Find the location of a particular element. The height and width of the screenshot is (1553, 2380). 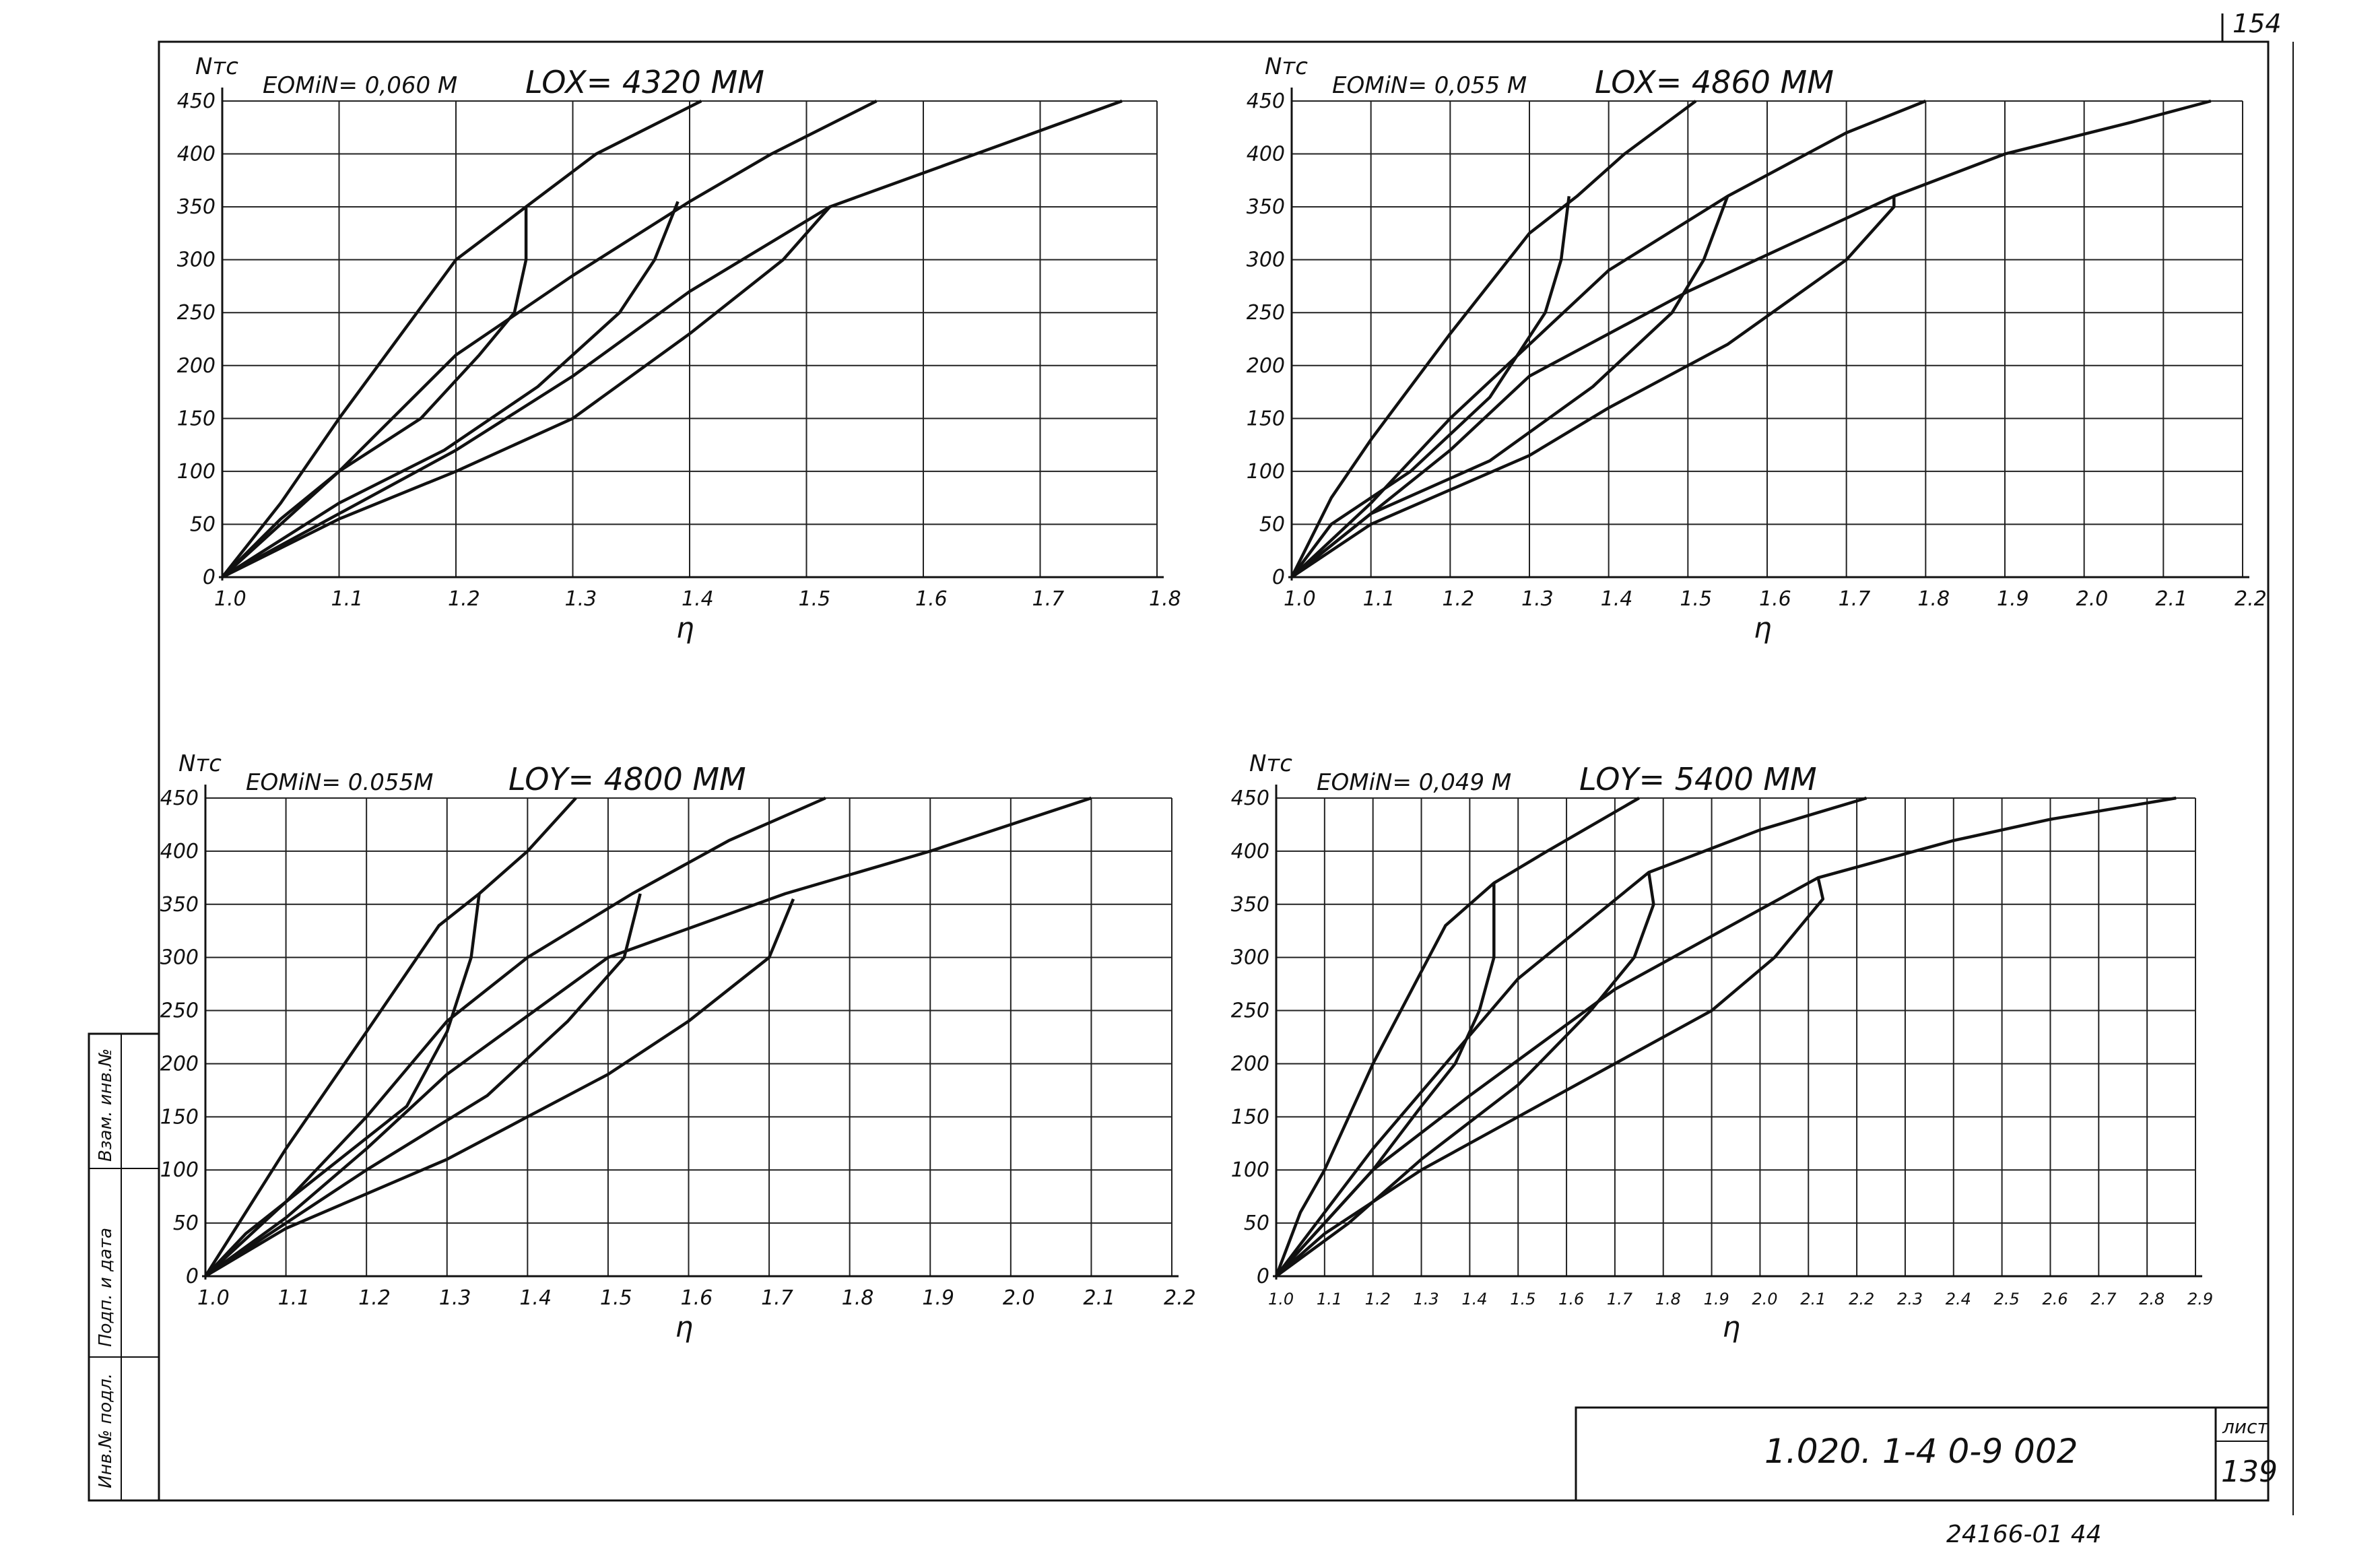

side-stamp-frame is located at coordinates (124, 1267).